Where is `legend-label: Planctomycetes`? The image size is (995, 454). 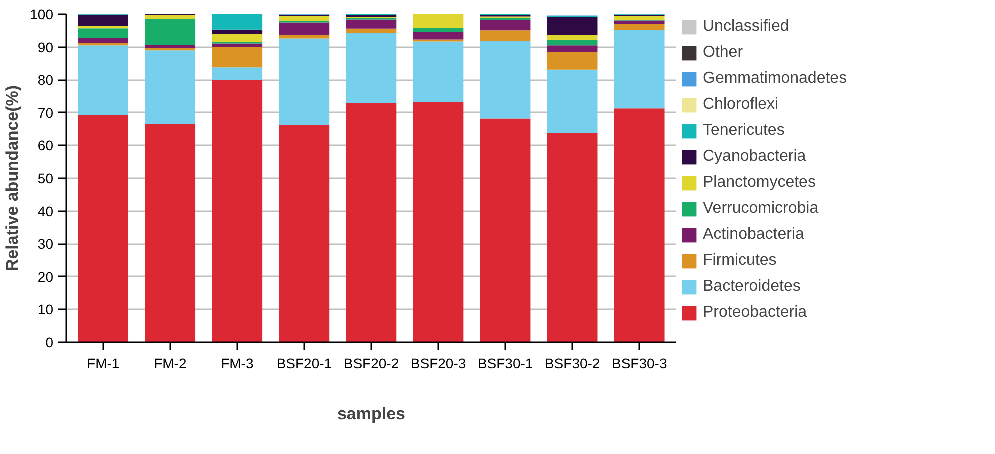
legend-label: Planctomycetes is located at coordinates (759, 183).